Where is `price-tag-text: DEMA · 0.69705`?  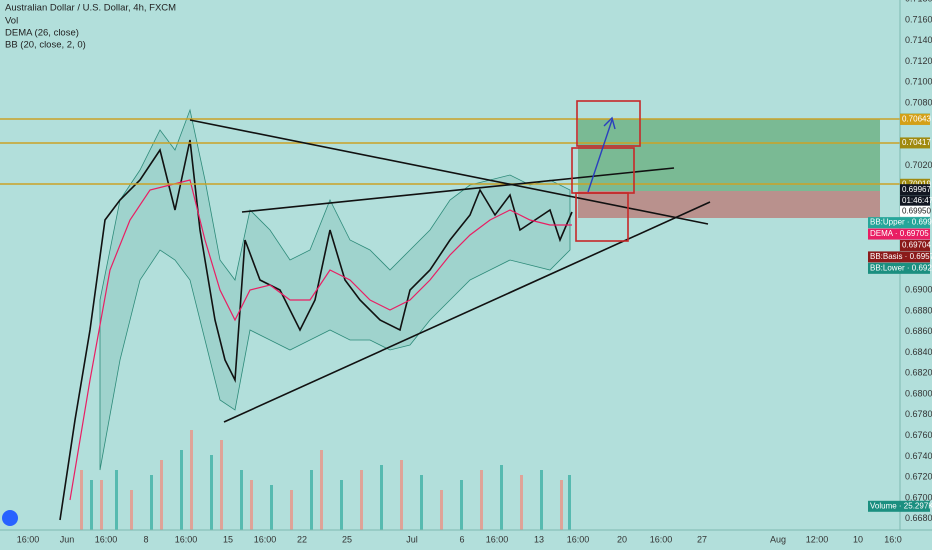
price-tag-text: DEMA · 0.69705 is located at coordinates (899, 233).